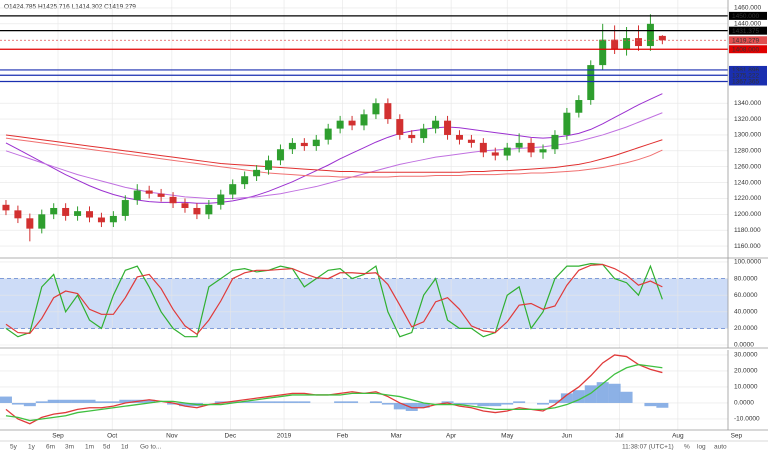 Image resolution: width=768 pixels, height=453 pixels. Describe the element at coordinates (284, 436) in the screenshot. I see `x-tick-label: 2019` at that location.